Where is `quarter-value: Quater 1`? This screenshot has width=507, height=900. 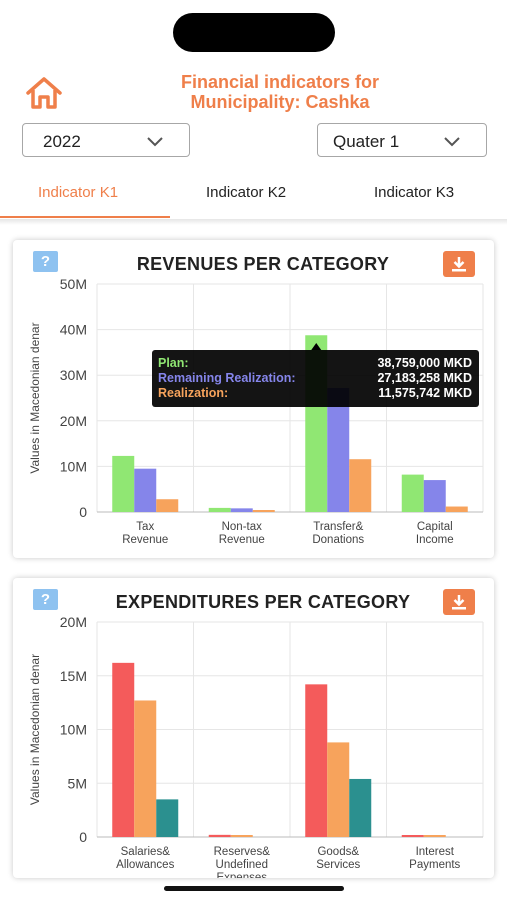 quarter-value: Quater 1 is located at coordinates (366, 141).